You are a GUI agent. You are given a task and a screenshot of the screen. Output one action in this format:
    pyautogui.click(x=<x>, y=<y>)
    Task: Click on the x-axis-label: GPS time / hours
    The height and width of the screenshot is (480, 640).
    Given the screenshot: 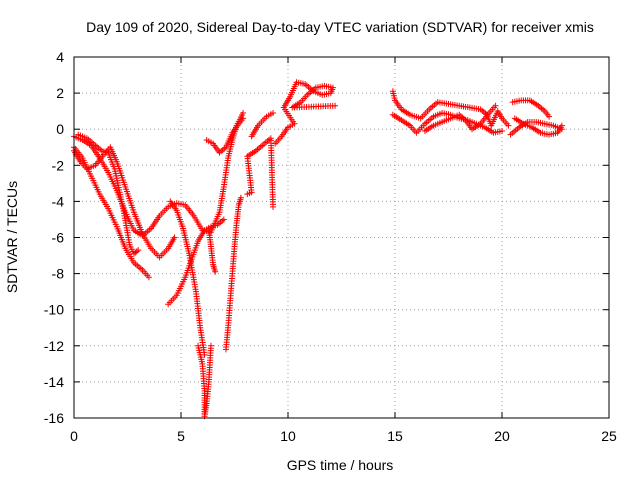 What is the action you would take?
    pyautogui.click(x=340, y=465)
    